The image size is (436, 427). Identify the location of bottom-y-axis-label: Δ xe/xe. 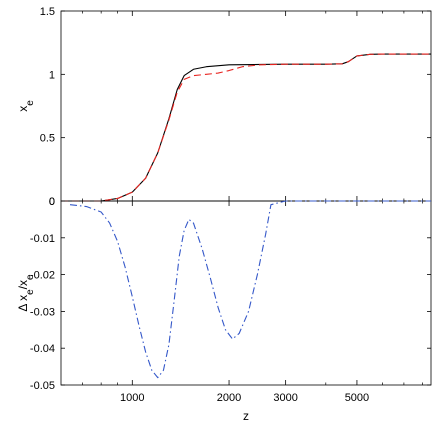
(26, 293).